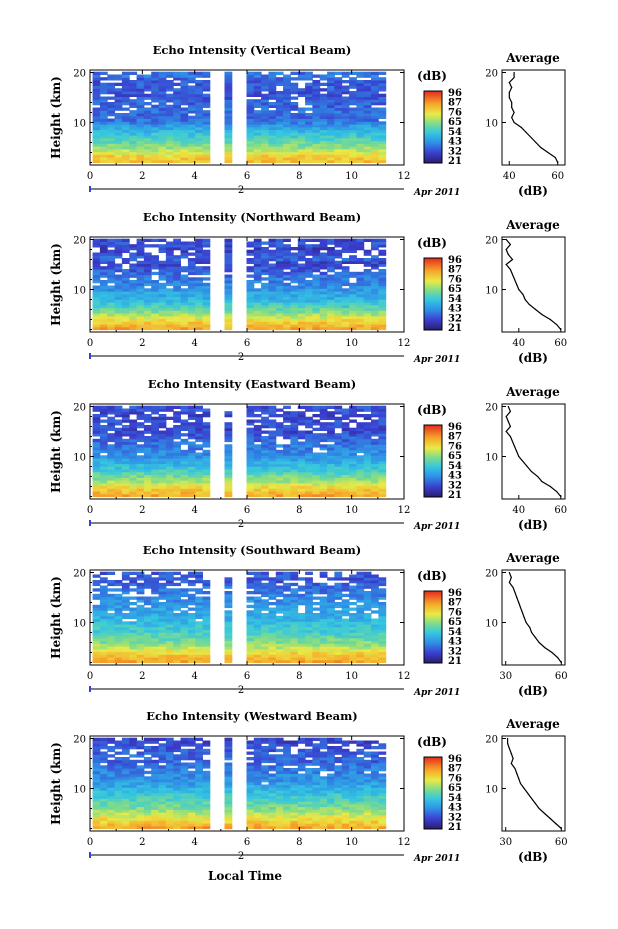 Image resolution: width=618 pixels, height=929 pixels. I want to click on profile-title: Average, so click(532, 225).